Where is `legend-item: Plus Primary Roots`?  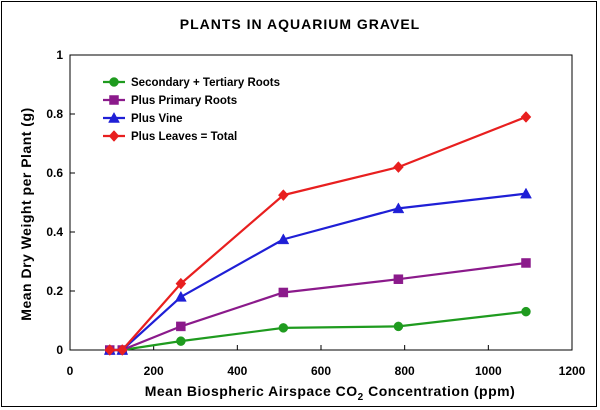
legend-item: Plus Primary Roots is located at coordinates (170, 101).